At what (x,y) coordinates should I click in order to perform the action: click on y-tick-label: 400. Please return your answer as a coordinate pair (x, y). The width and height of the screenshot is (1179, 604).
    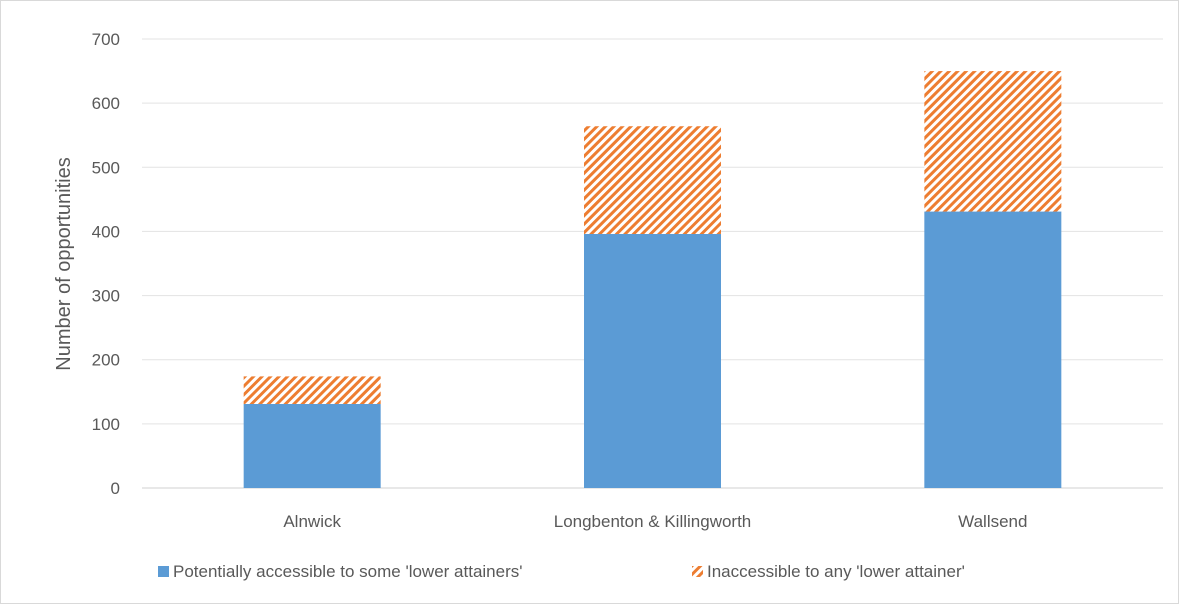
    Looking at the image, I should click on (106, 231).